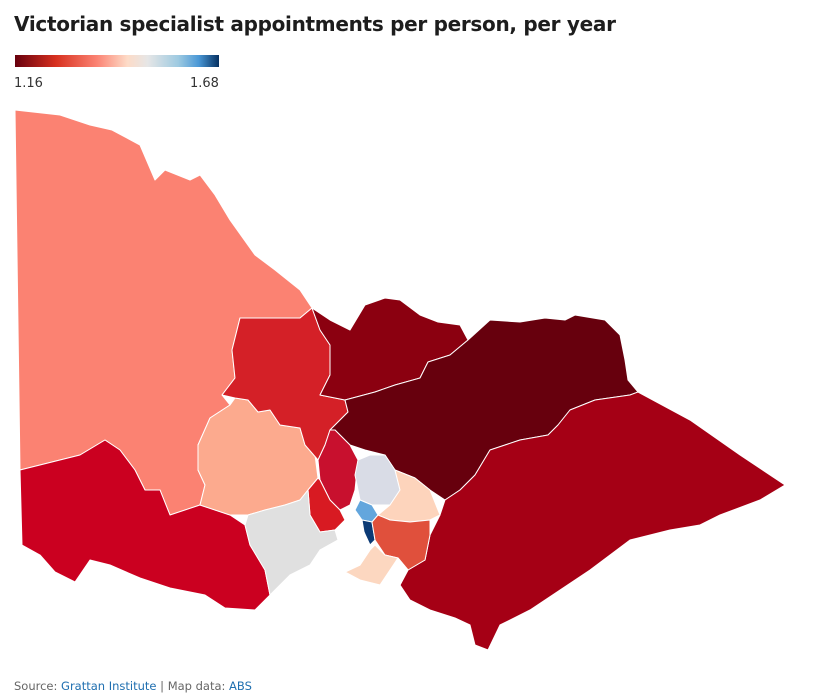 This screenshot has height=696, width=829. What do you see at coordinates (240, 686) in the screenshot?
I see `map-data-link: ABS` at bounding box center [240, 686].